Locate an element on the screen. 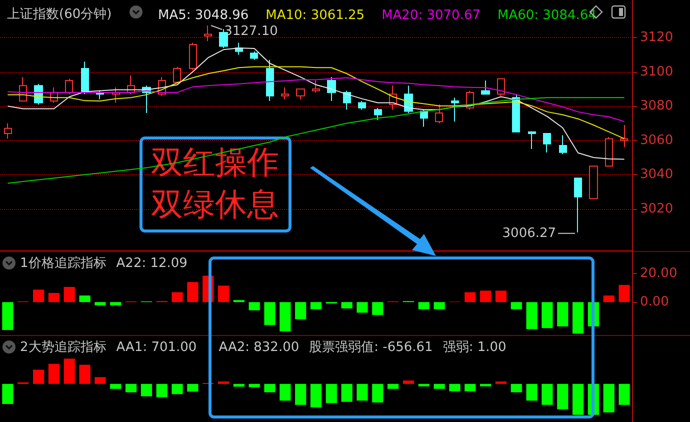 This screenshot has height=422, width=690. y-tick-label: 3120 is located at coordinates (657, 38).